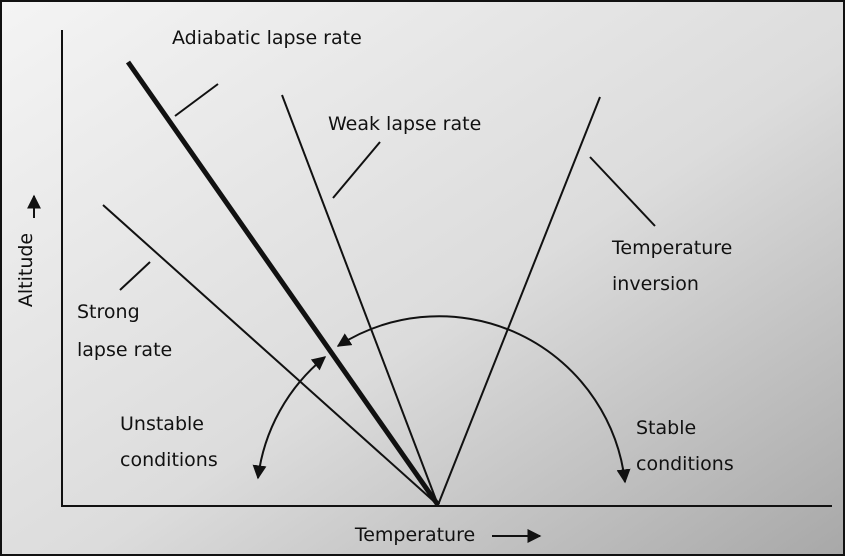 This screenshot has width=845, height=556. I want to click on line-label: inversion, so click(655, 284).